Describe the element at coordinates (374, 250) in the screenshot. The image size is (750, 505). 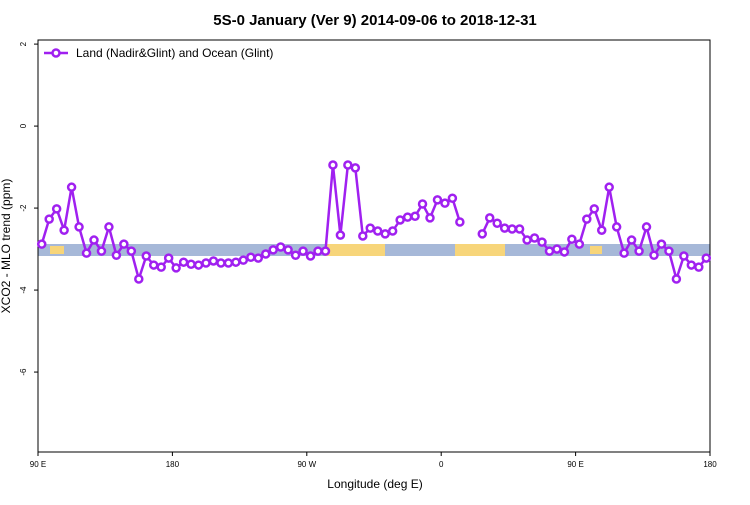
I see `map-strip` at that location.